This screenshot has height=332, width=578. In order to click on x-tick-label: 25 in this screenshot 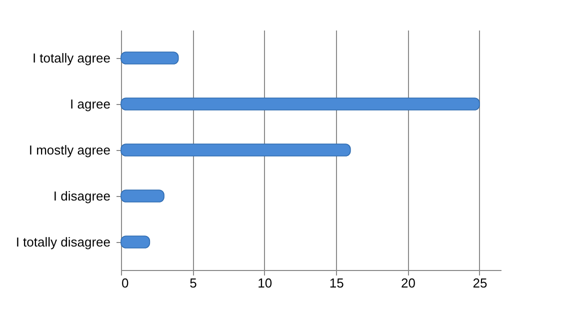, I will do `click(480, 283)`.